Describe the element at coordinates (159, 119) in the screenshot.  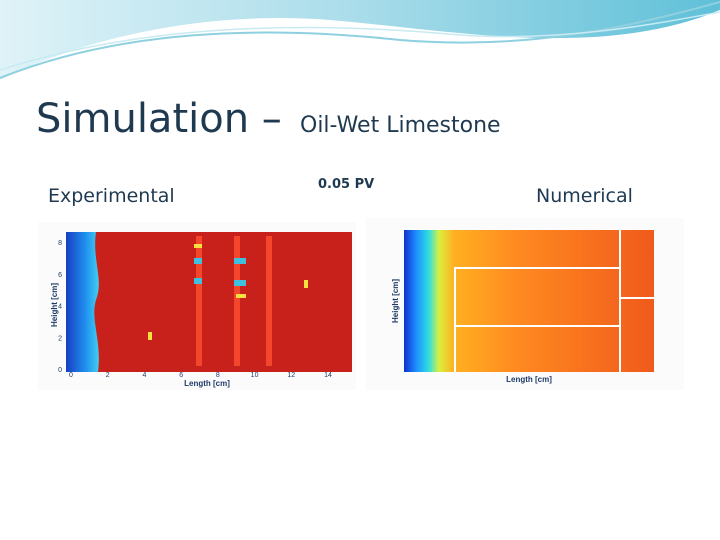
I see `title-main: Simulation –` at that location.